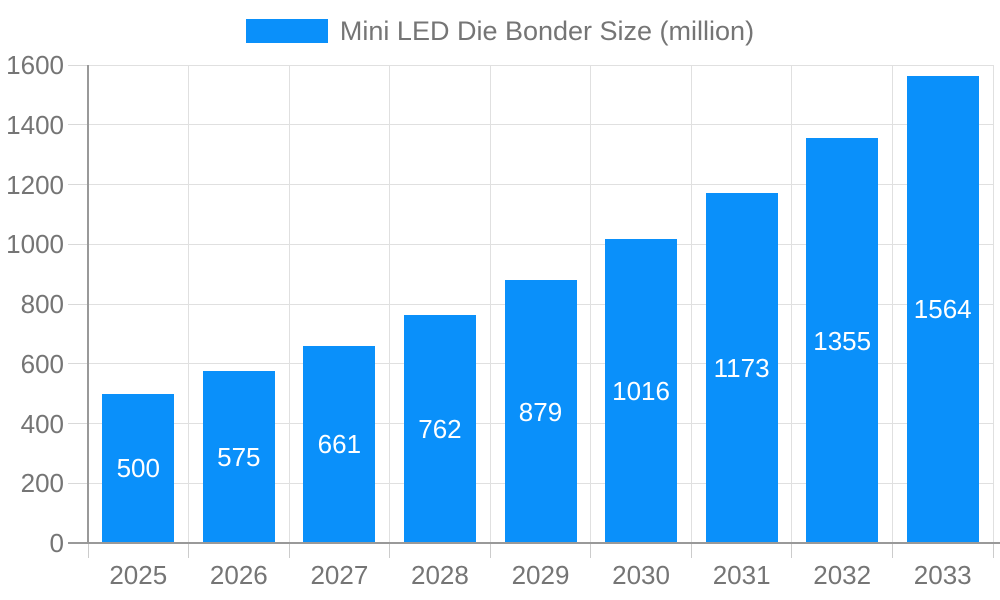 Image resolution: width=1000 pixels, height=600 pixels. I want to click on chart-legend: Mini LED Die Bonder Size (million), so click(500, 31).